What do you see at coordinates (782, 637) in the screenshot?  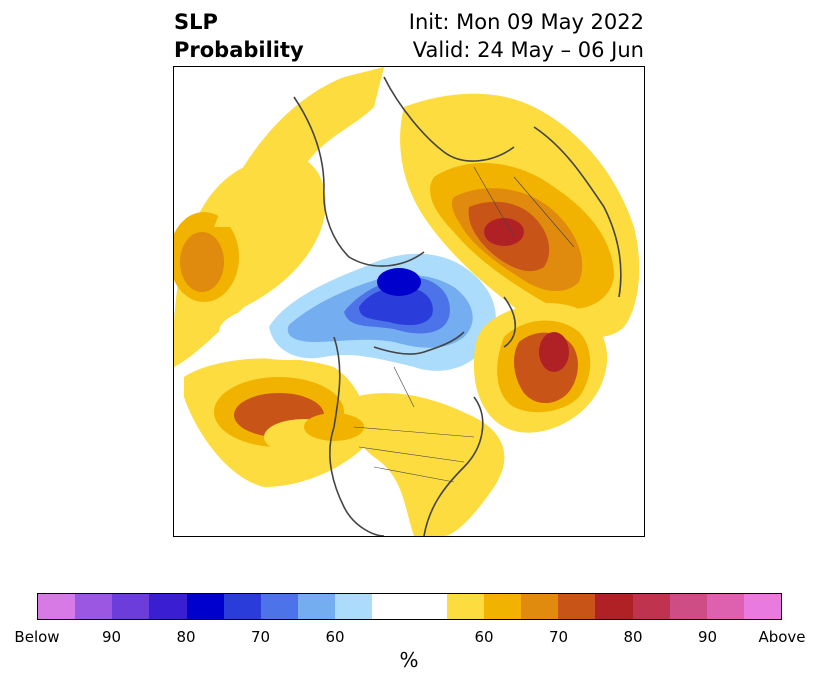 I see `colorbar-tick-label: Above` at bounding box center [782, 637].